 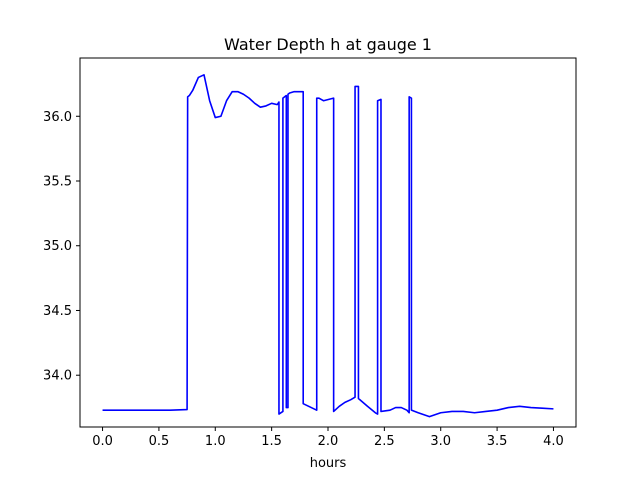 I want to click on y-tick-label: 34.5, so click(x=57, y=311).